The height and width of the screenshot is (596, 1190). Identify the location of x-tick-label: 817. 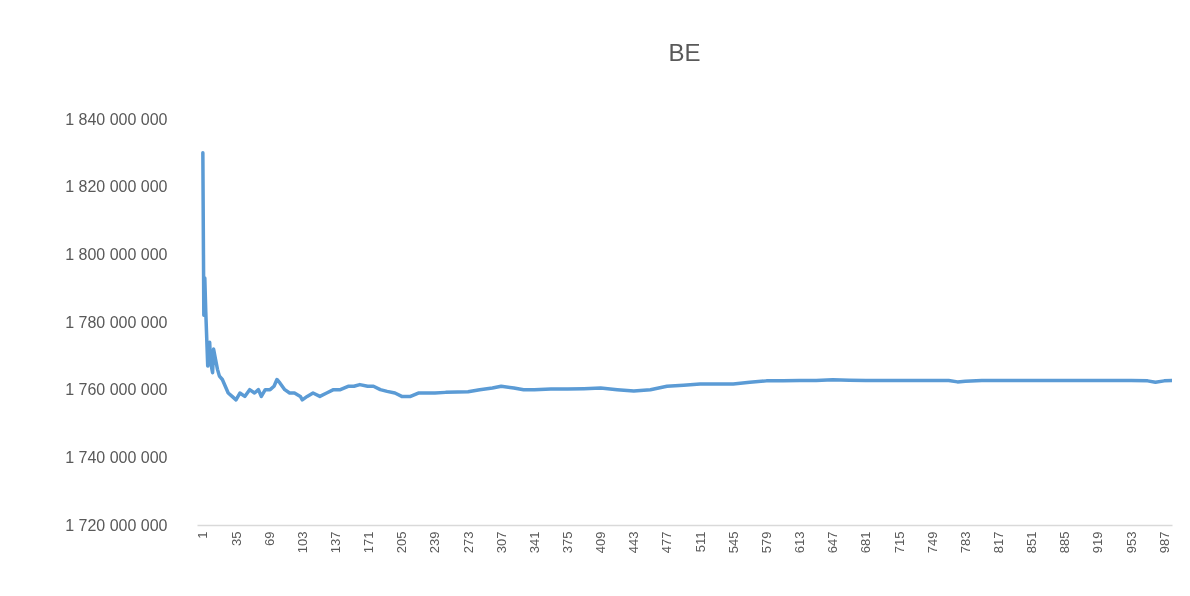
(998, 542).